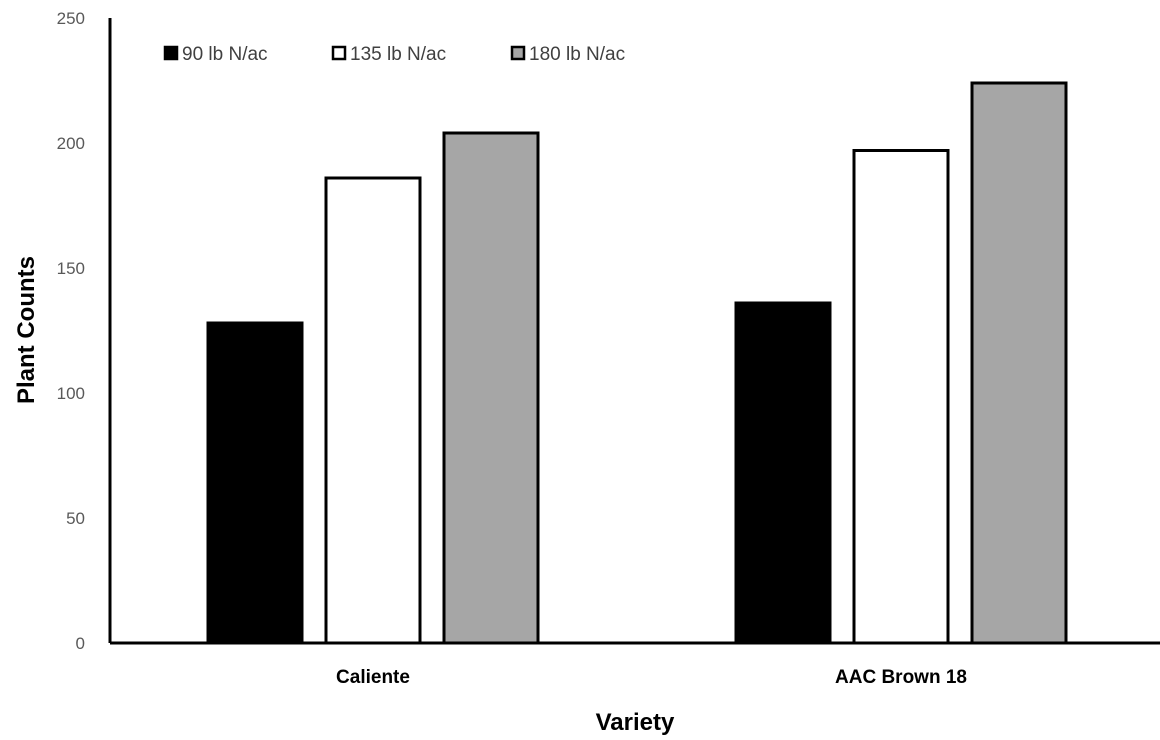  I want to click on y-tick-label: 100, so click(71, 393).